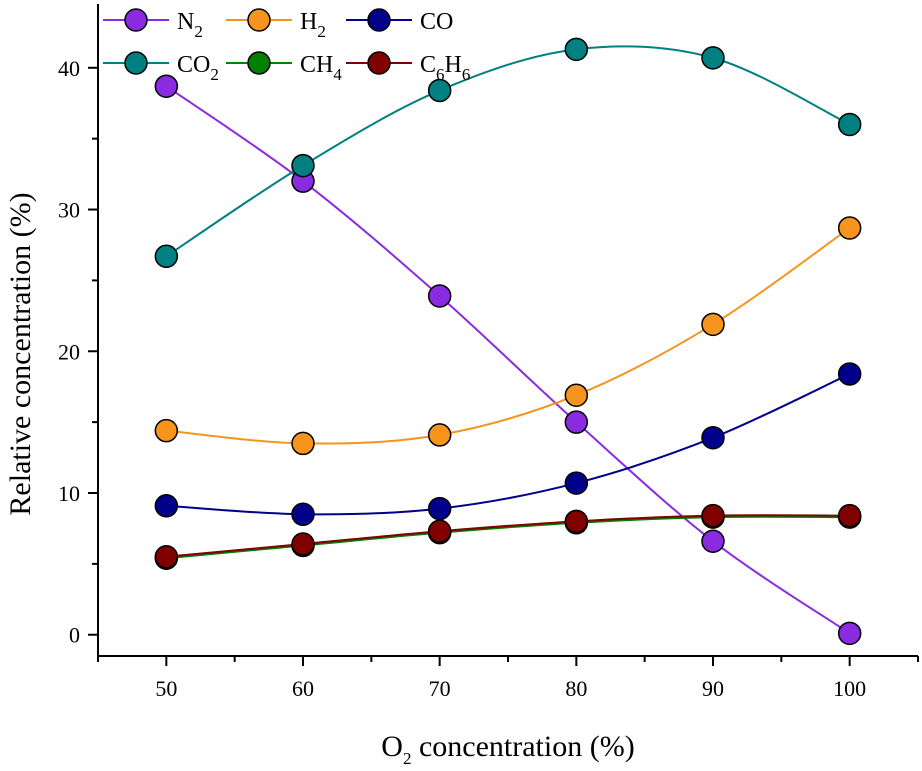 This screenshot has height=771, width=922. Describe the element at coordinates (74, 635) in the screenshot. I see `y-tick-label: 0` at that location.